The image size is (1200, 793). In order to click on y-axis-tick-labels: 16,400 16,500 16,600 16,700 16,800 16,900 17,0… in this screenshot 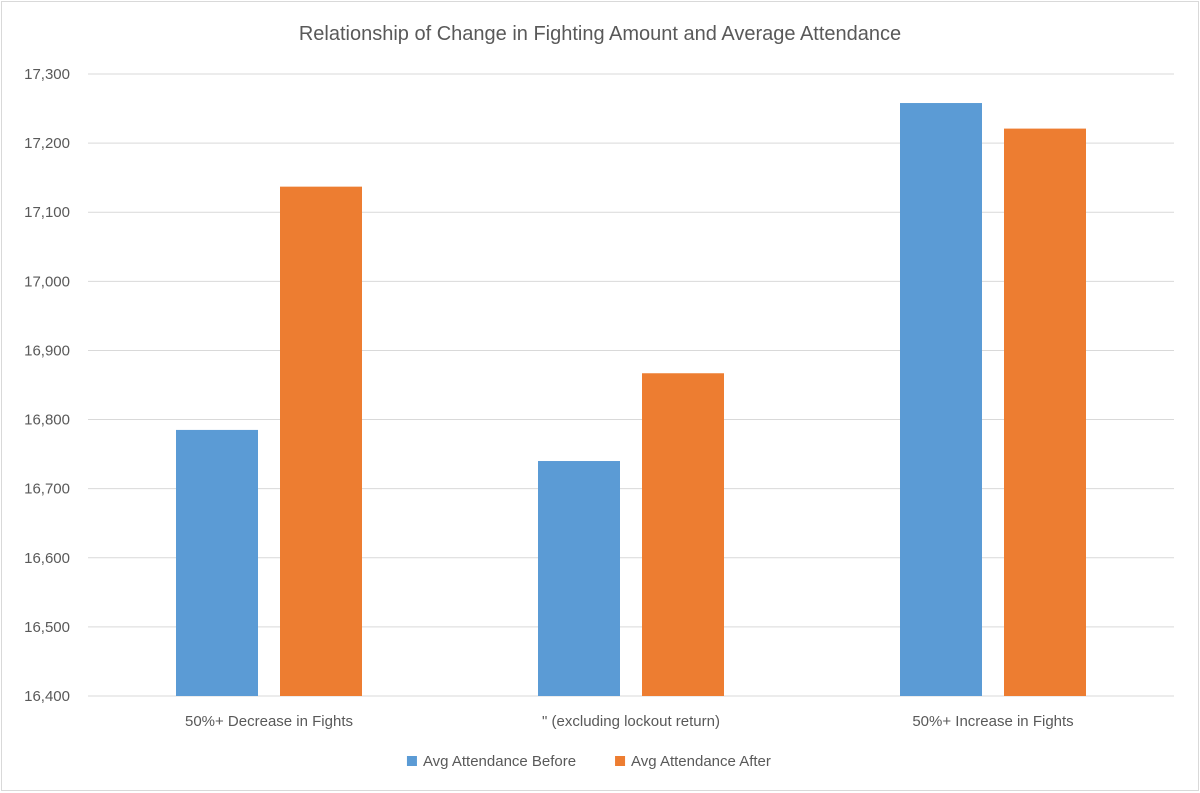, I will do `click(47, 385)`.